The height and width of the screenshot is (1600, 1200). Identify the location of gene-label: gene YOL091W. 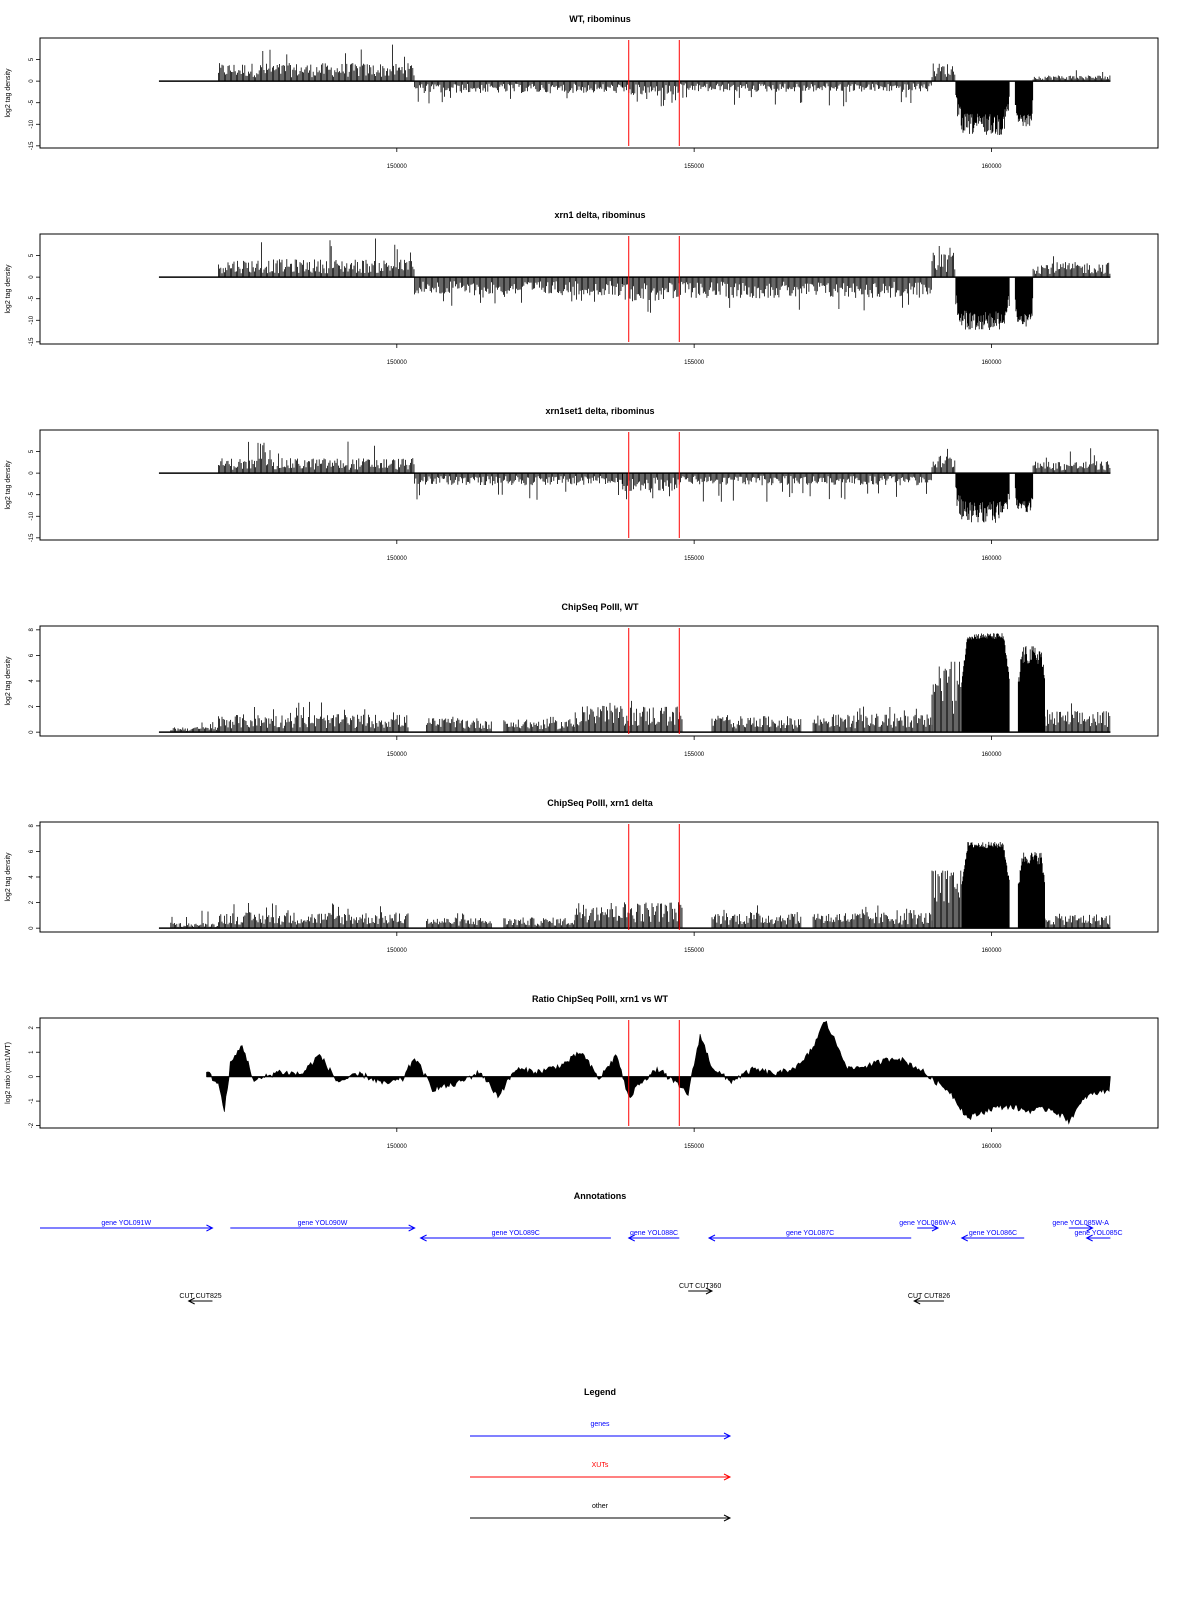
(126, 1223).